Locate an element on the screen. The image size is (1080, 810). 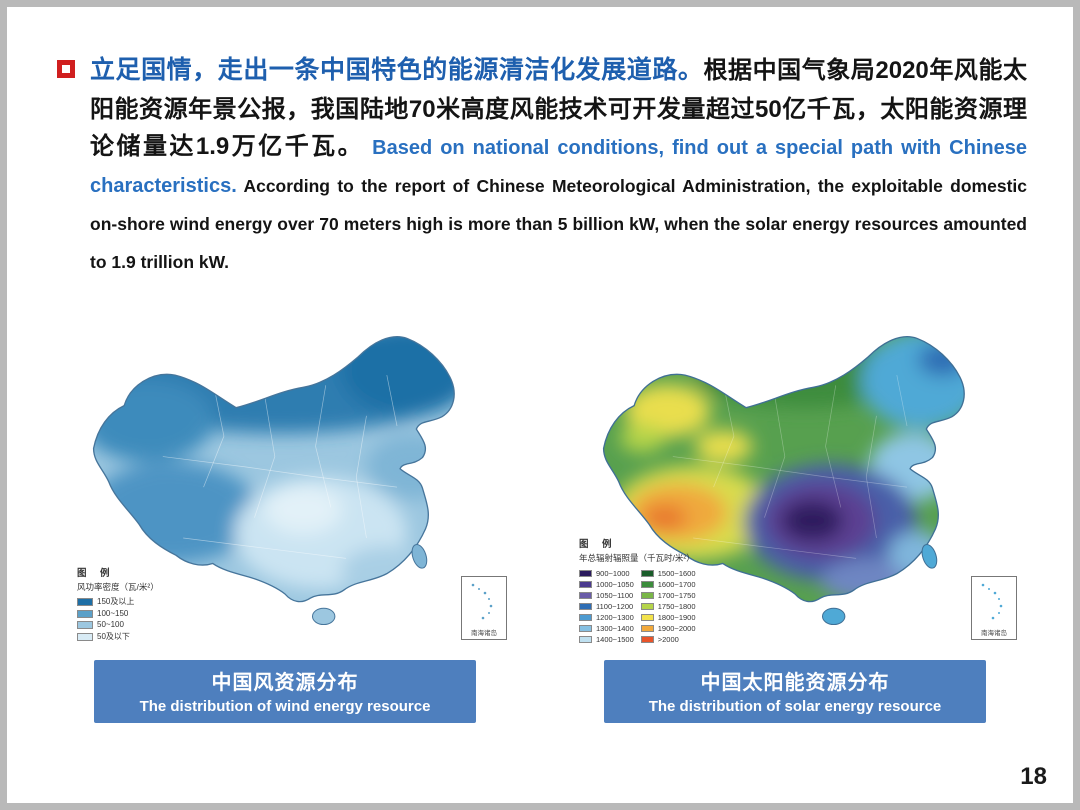
legend-label: 1000~1050 is located at coordinates (615, 585).